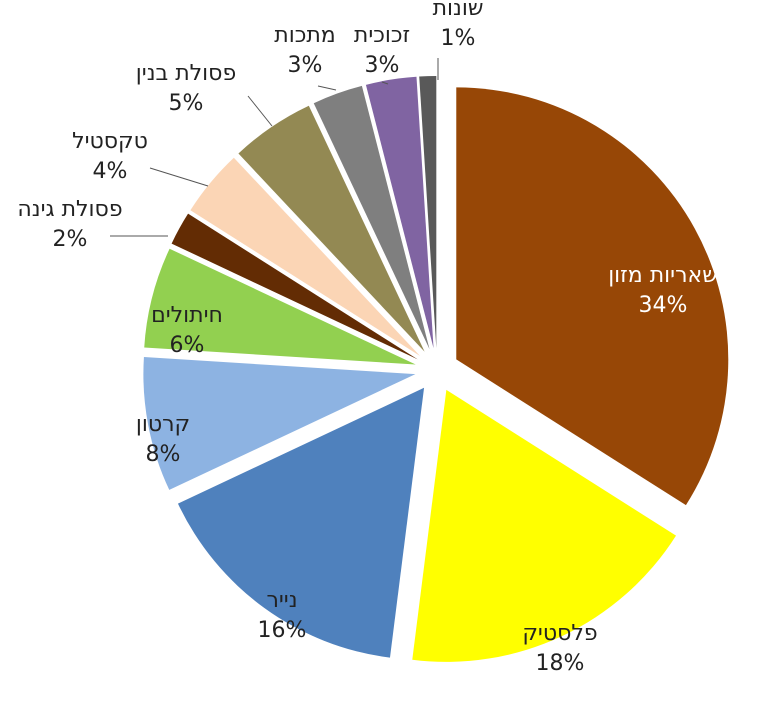 This screenshot has width=765, height=717. What do you see at coordinates (281, 600) in the screenshot?
I see `slice-name: נייר` at bounding box center [281, 600].